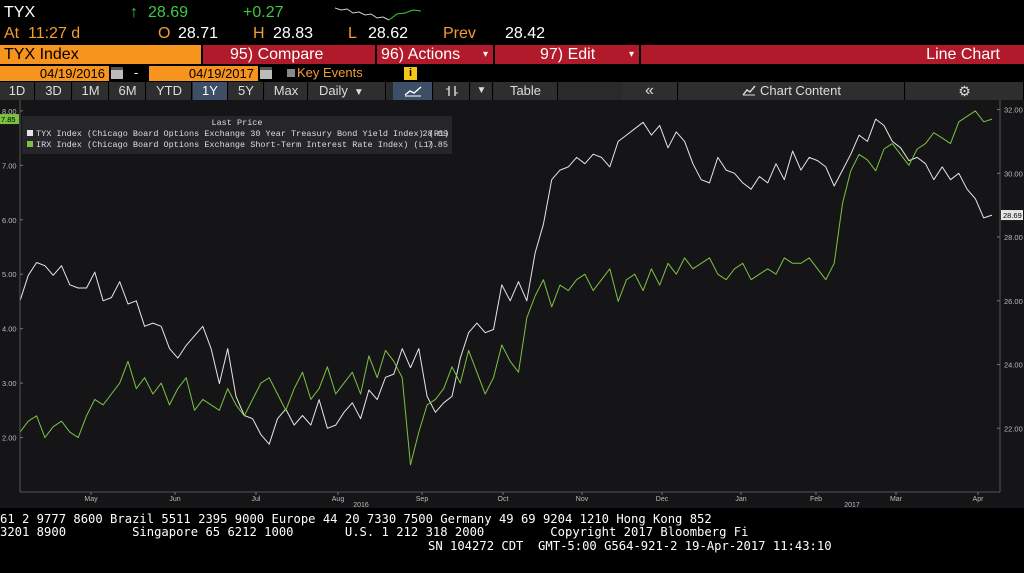 Image resolution: width=1024 pixels, height=573 pixels. What do you see at coordinates (582, 499) in the screenshot?
I see `x-tick-label: Nov` at bounding box center [582, 499].